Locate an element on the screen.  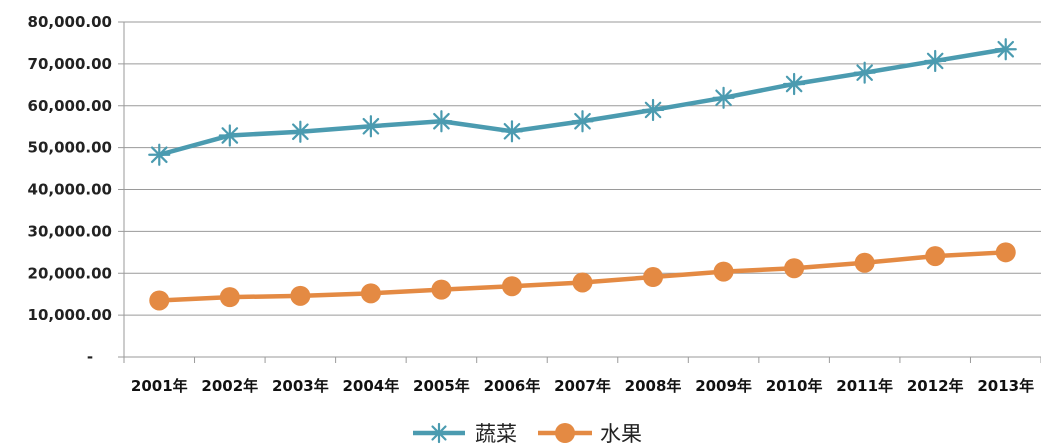
x-tick-label: 2009年 is located at coordinates (723, 386).